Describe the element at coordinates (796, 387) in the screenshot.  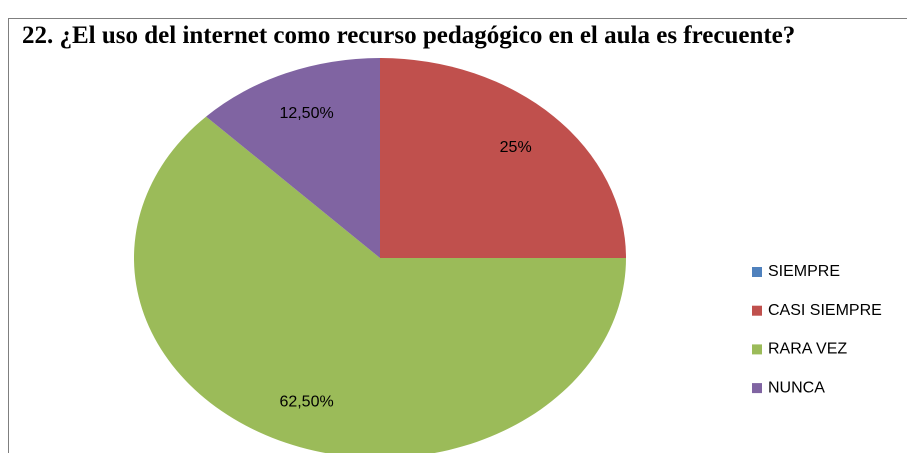
I see `legend-label: NUNCA` at that location.